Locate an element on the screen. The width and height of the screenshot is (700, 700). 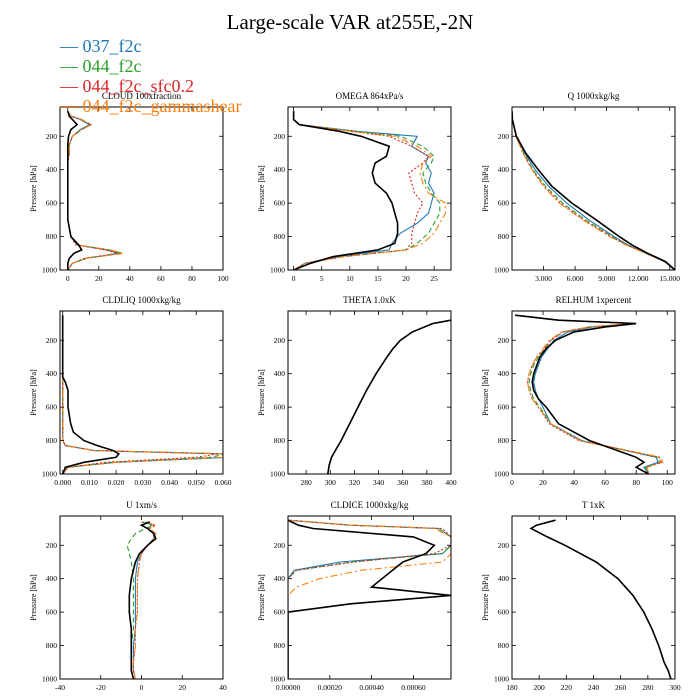
x-tick-label: 0.040 is located at coordinates (169, 482).